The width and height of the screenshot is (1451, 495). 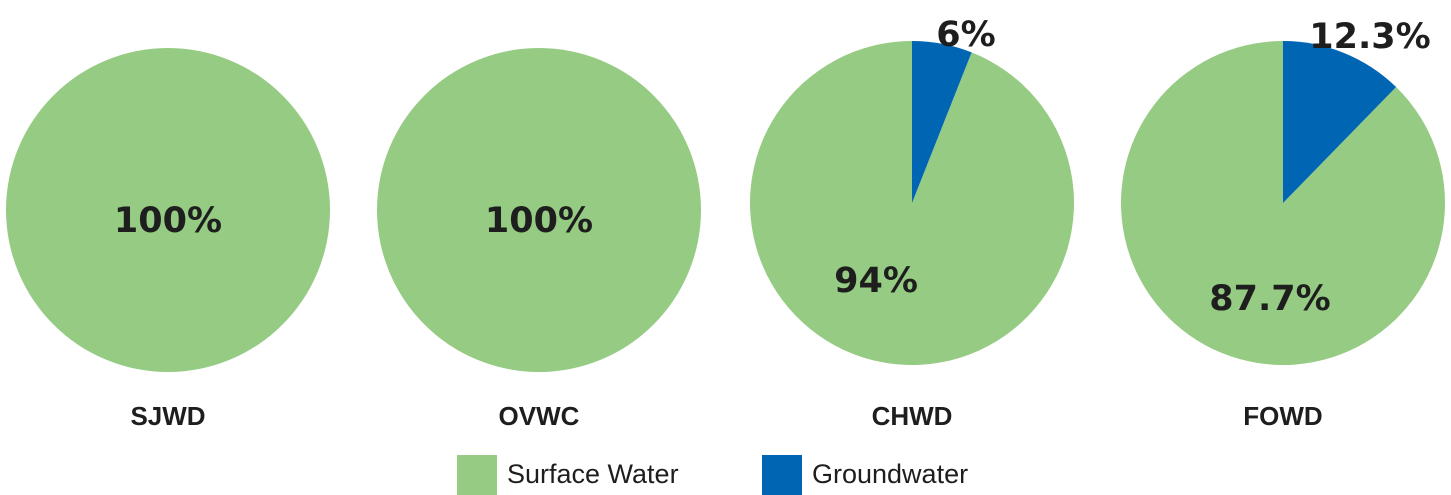 I want to click on legend-label: Surface Water, so click(x=593, y=474).